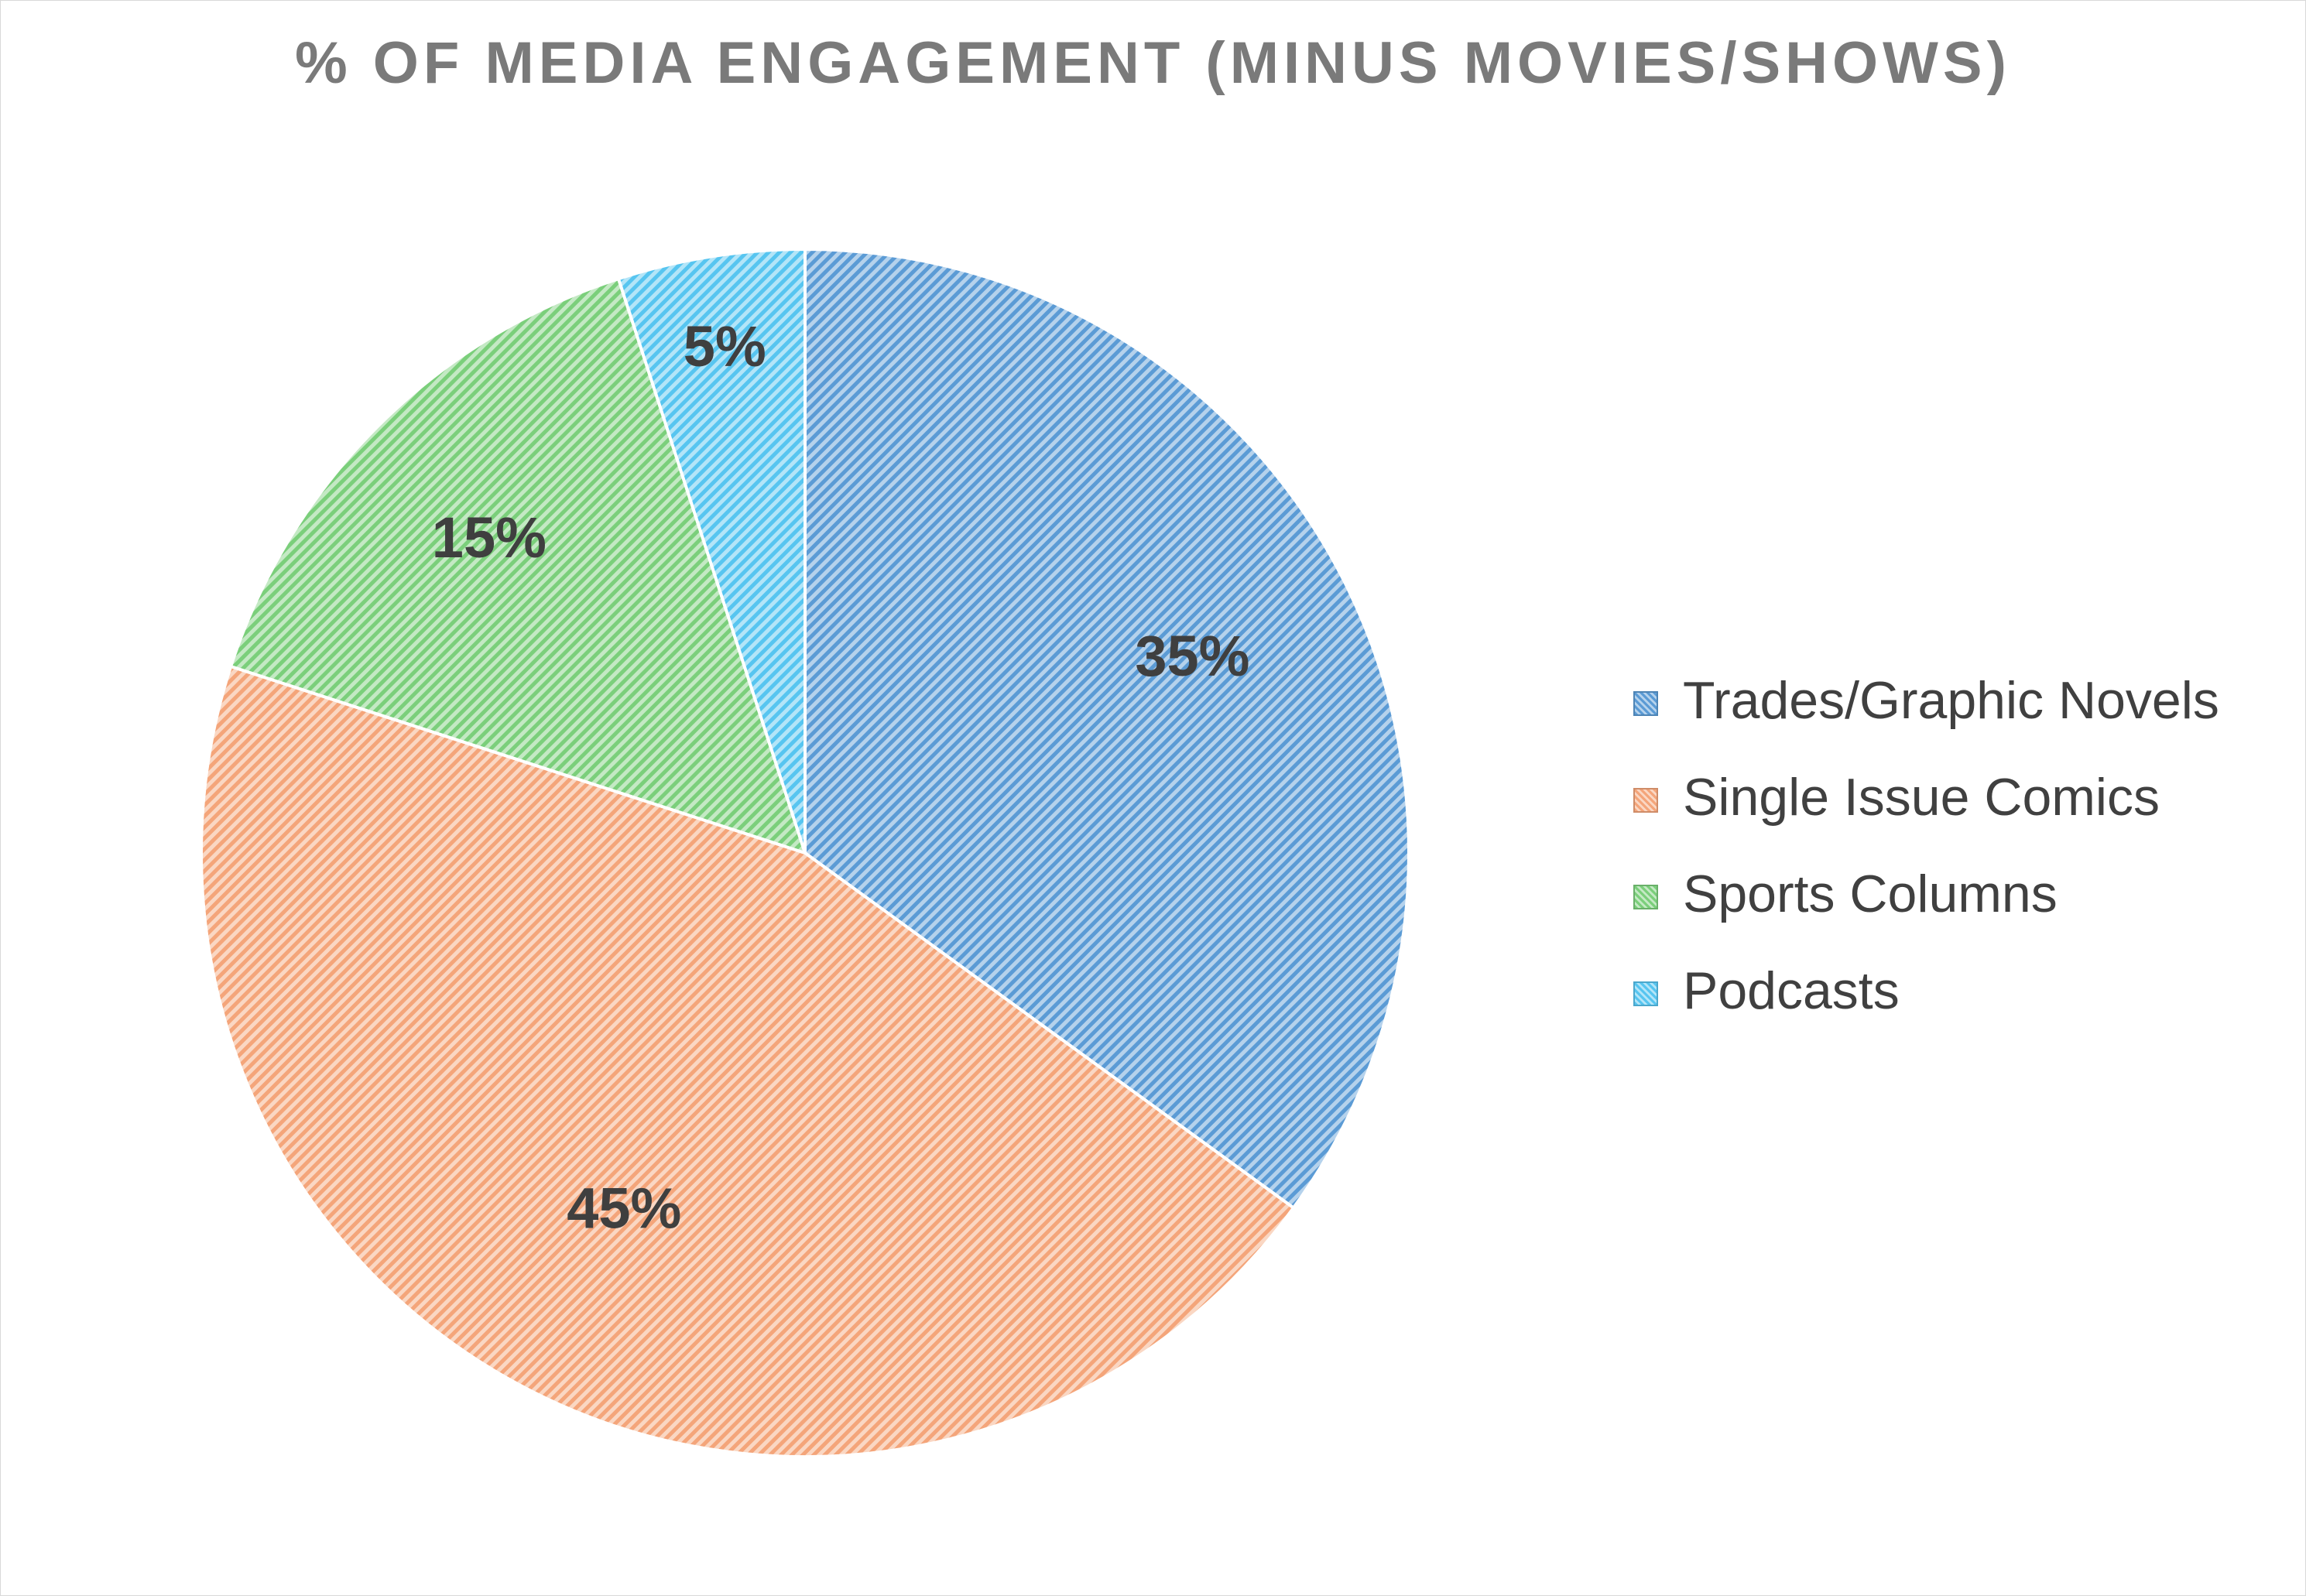 Image resolution: width=2306 pixels, height=1596 pixels. Describe the element at coordinates (1966, 991) in the screenshot. I see `legend-item-podcasts: Podcasts` at that location.